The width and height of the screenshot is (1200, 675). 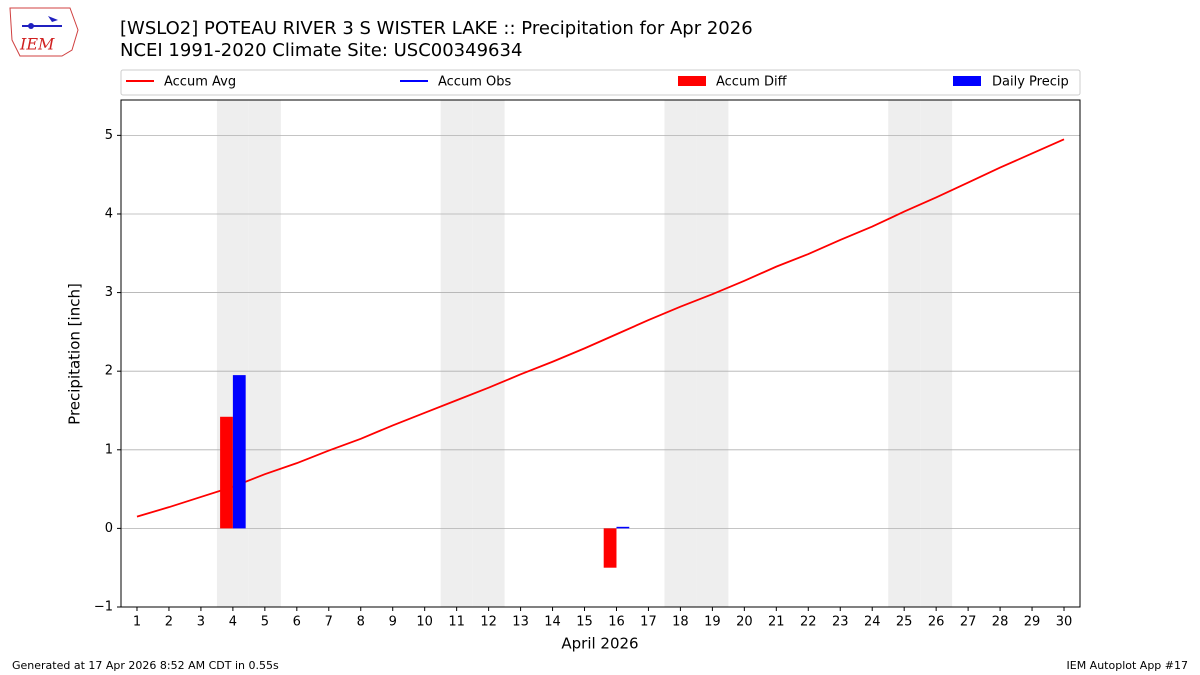 I want to click on x-tick-label: 13, so click(x=520, y=622).